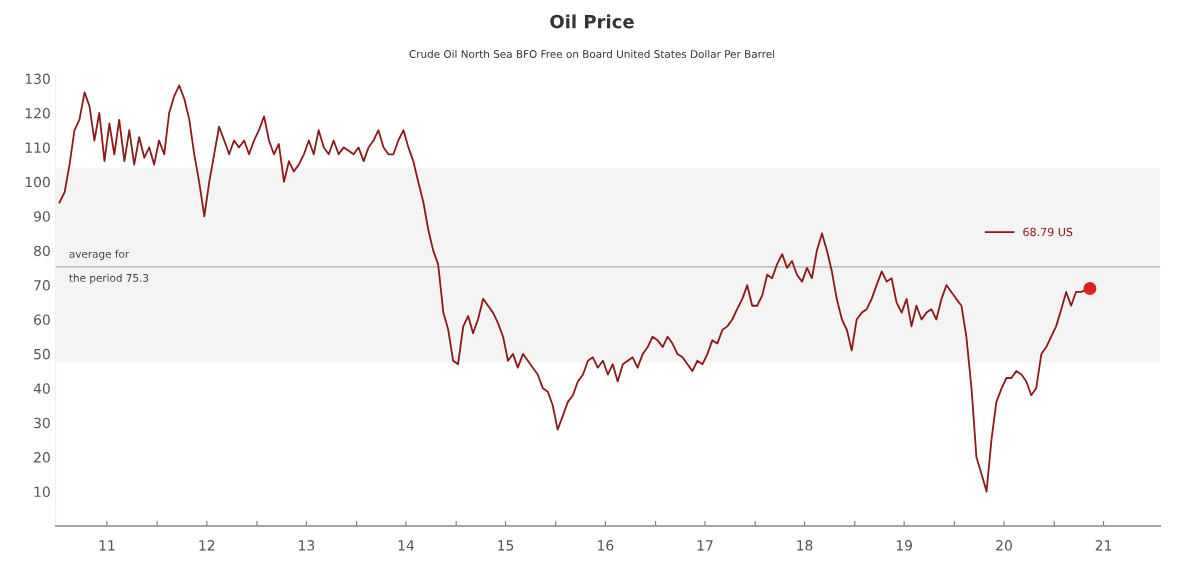 The image size is (1184, 578). I want to click on legend-label: 68.79 US, so click(1048, 232).